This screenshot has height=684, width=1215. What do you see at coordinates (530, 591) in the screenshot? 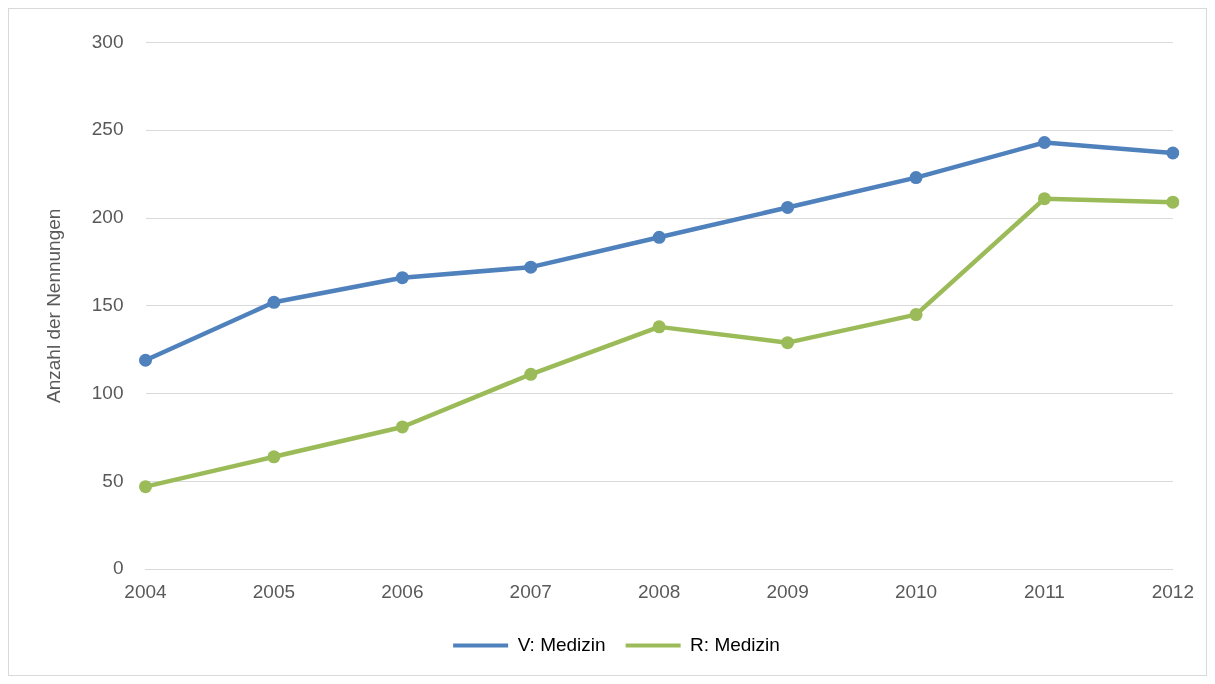
I see `x-tick-label: 2007` at bounding box center [530, 591].